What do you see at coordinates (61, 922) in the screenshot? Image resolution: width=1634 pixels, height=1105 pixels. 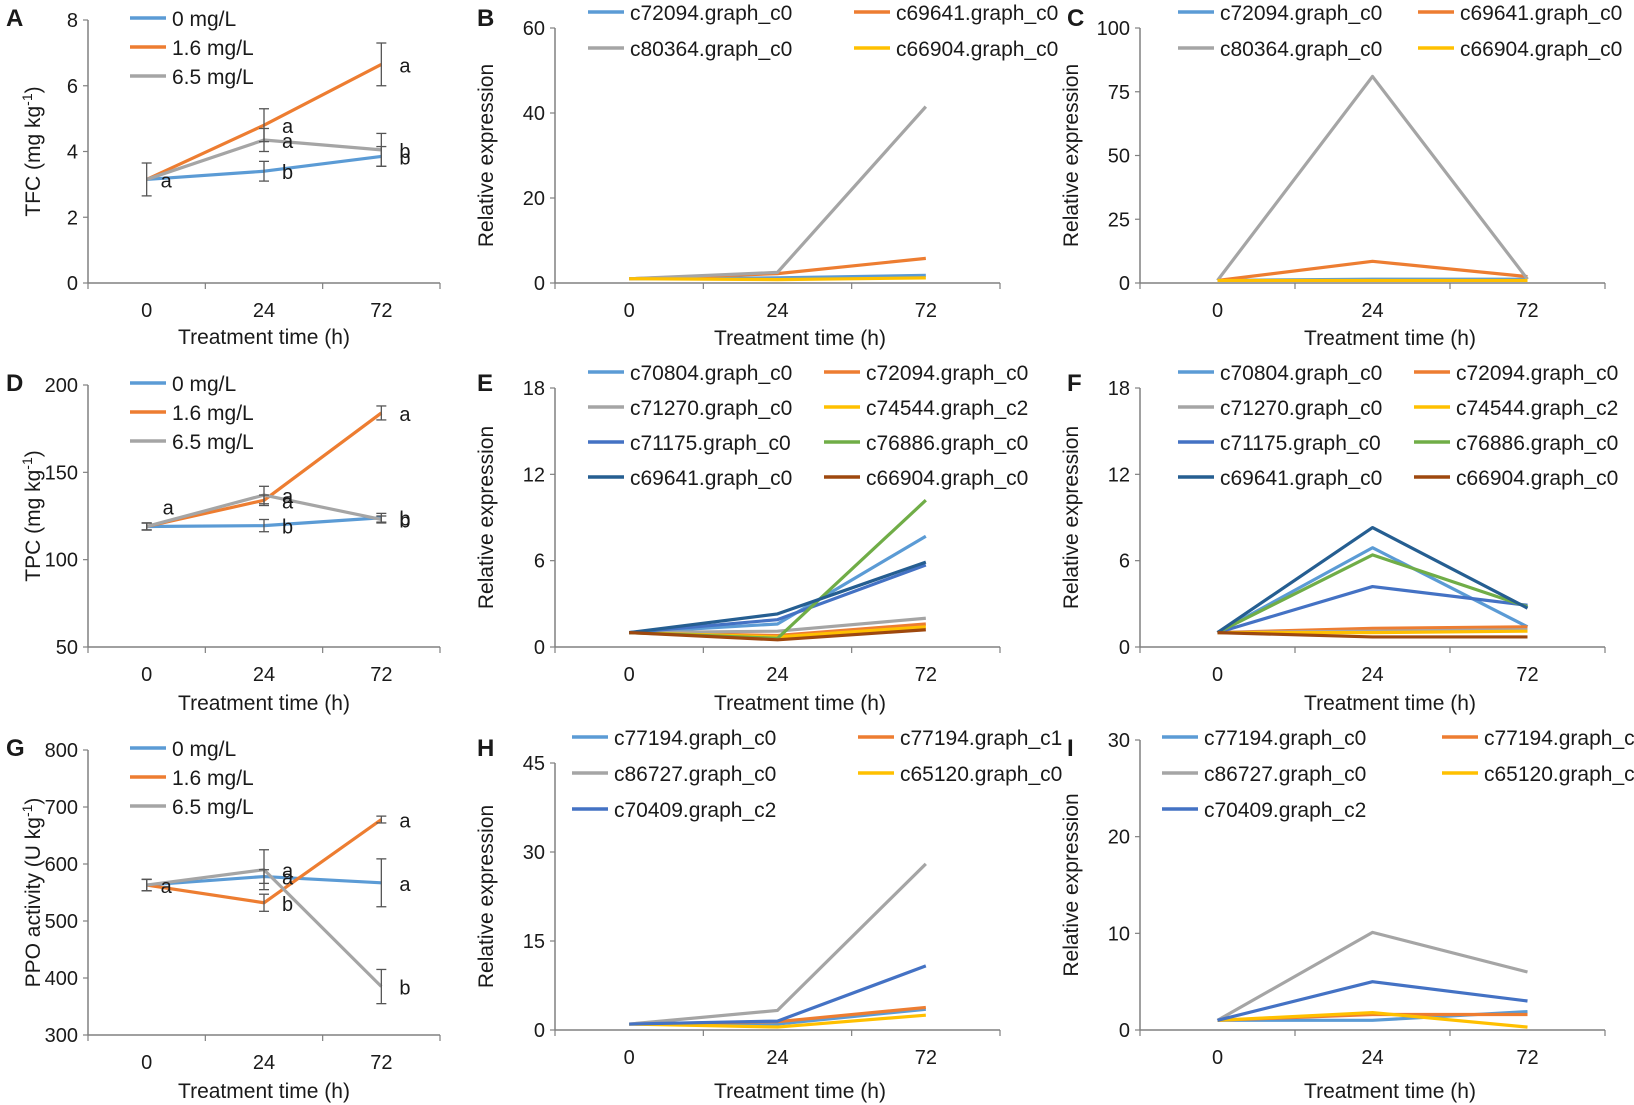 I see `y-tick-label: 500` at bounding box center [61, 922].